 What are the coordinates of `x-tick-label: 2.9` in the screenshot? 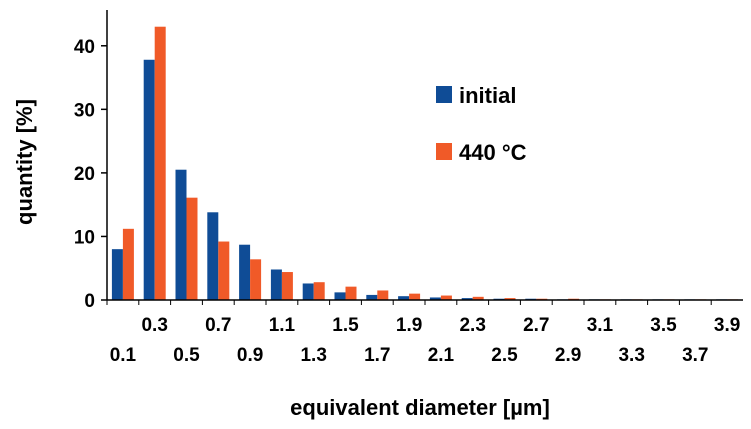 It's located at (568, 355).